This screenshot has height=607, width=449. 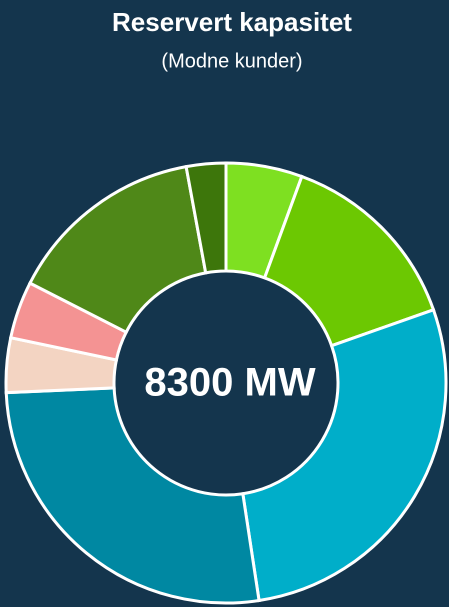 I want to click on chart-title: Reservert kapasitet, so click(x=232, y=22).